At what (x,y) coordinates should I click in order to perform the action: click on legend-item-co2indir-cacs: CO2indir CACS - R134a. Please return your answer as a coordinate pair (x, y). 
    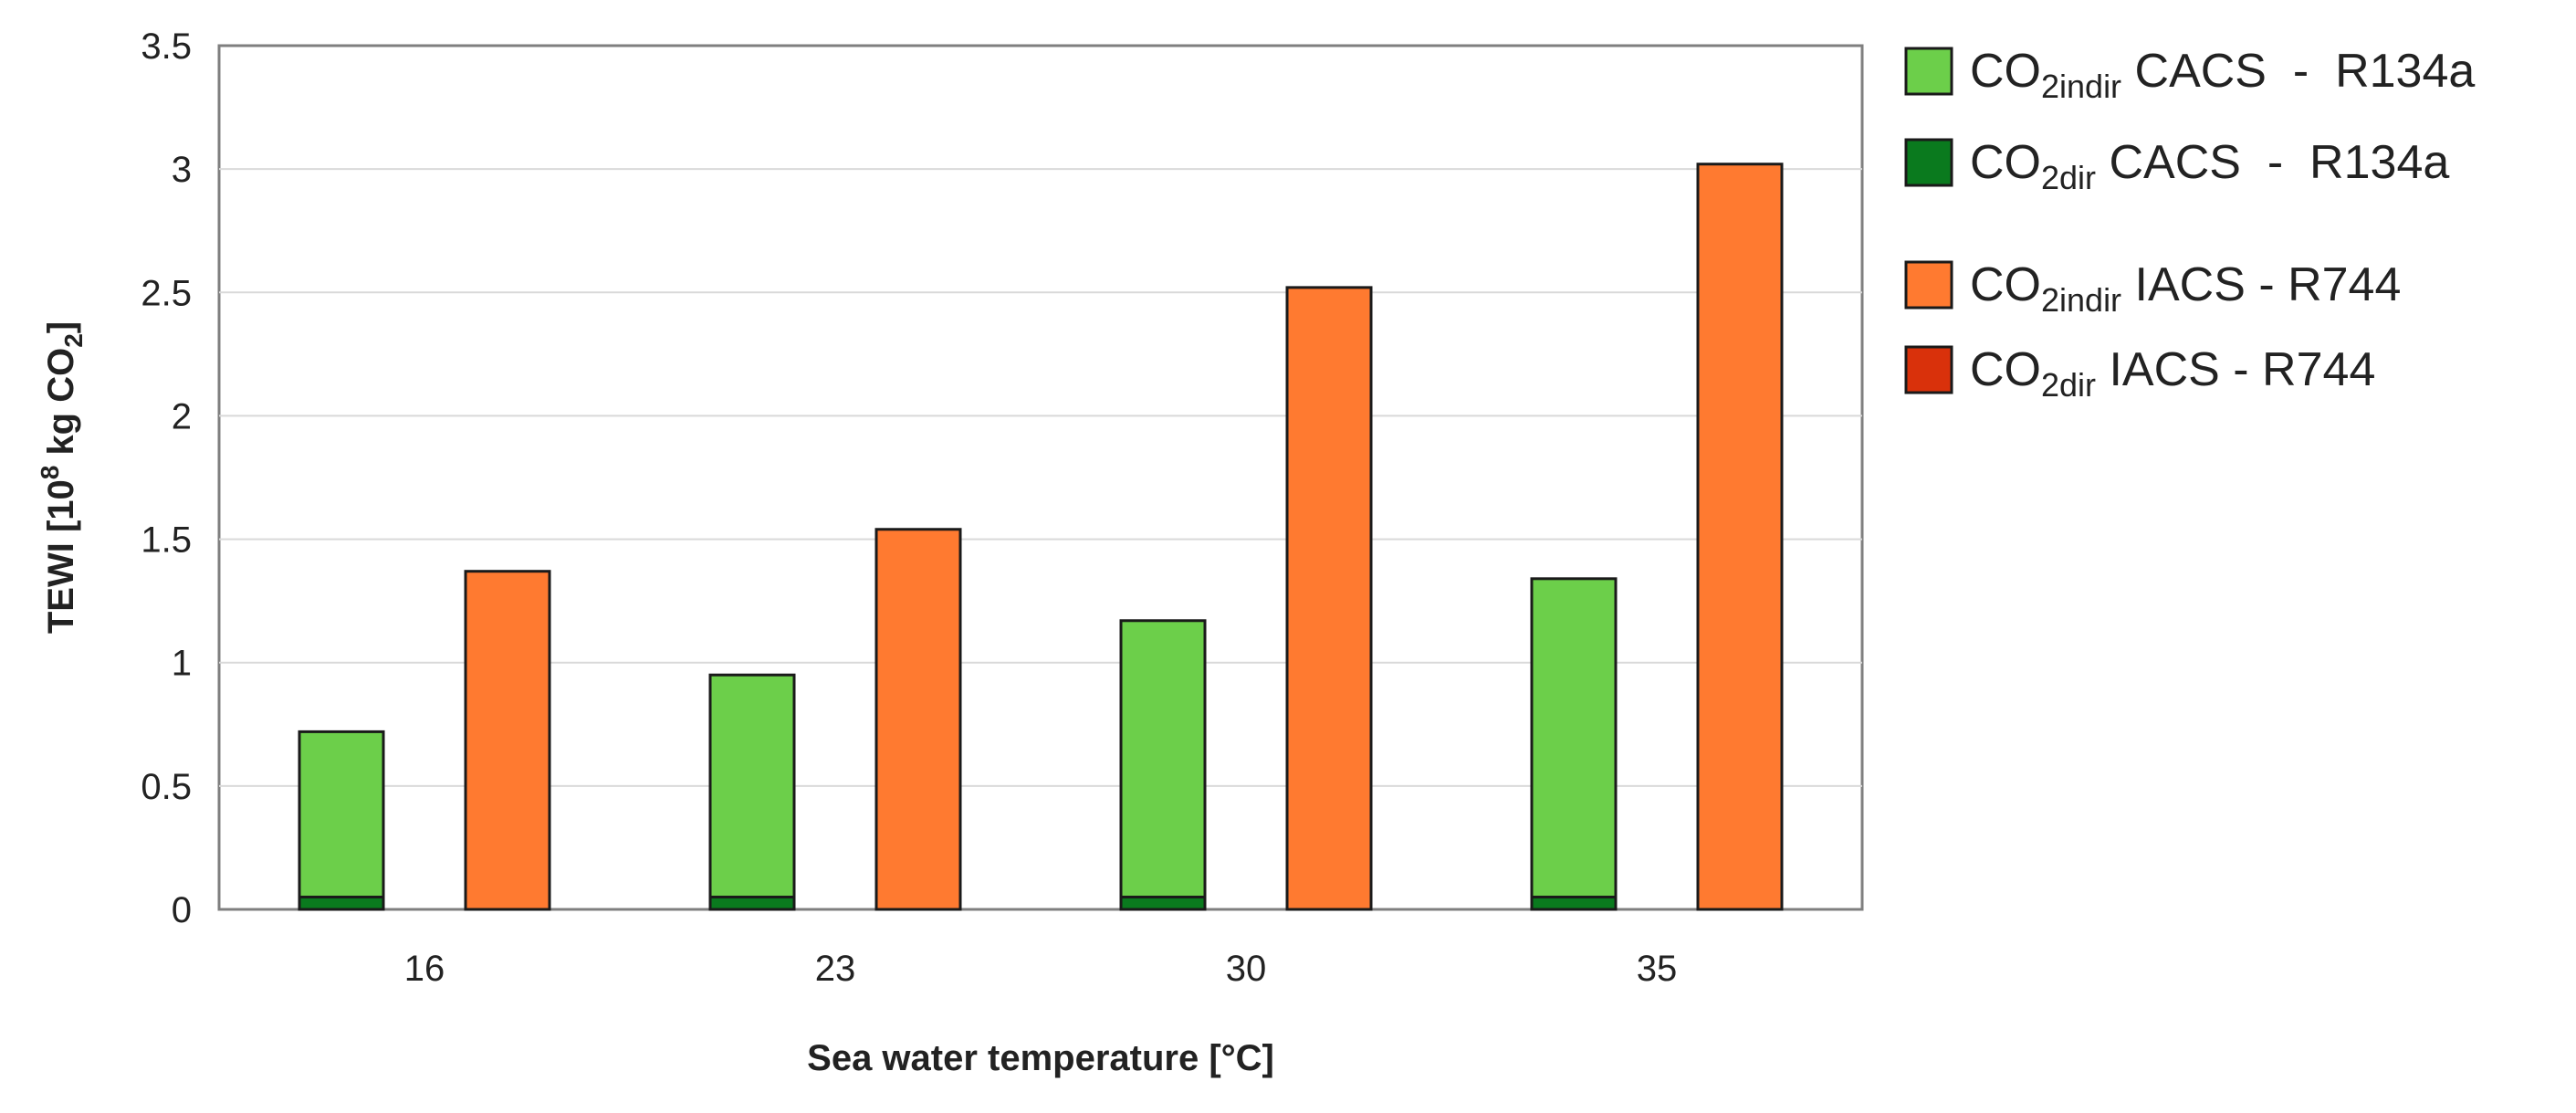
    Looking at the image, I should click on (2189, 75).